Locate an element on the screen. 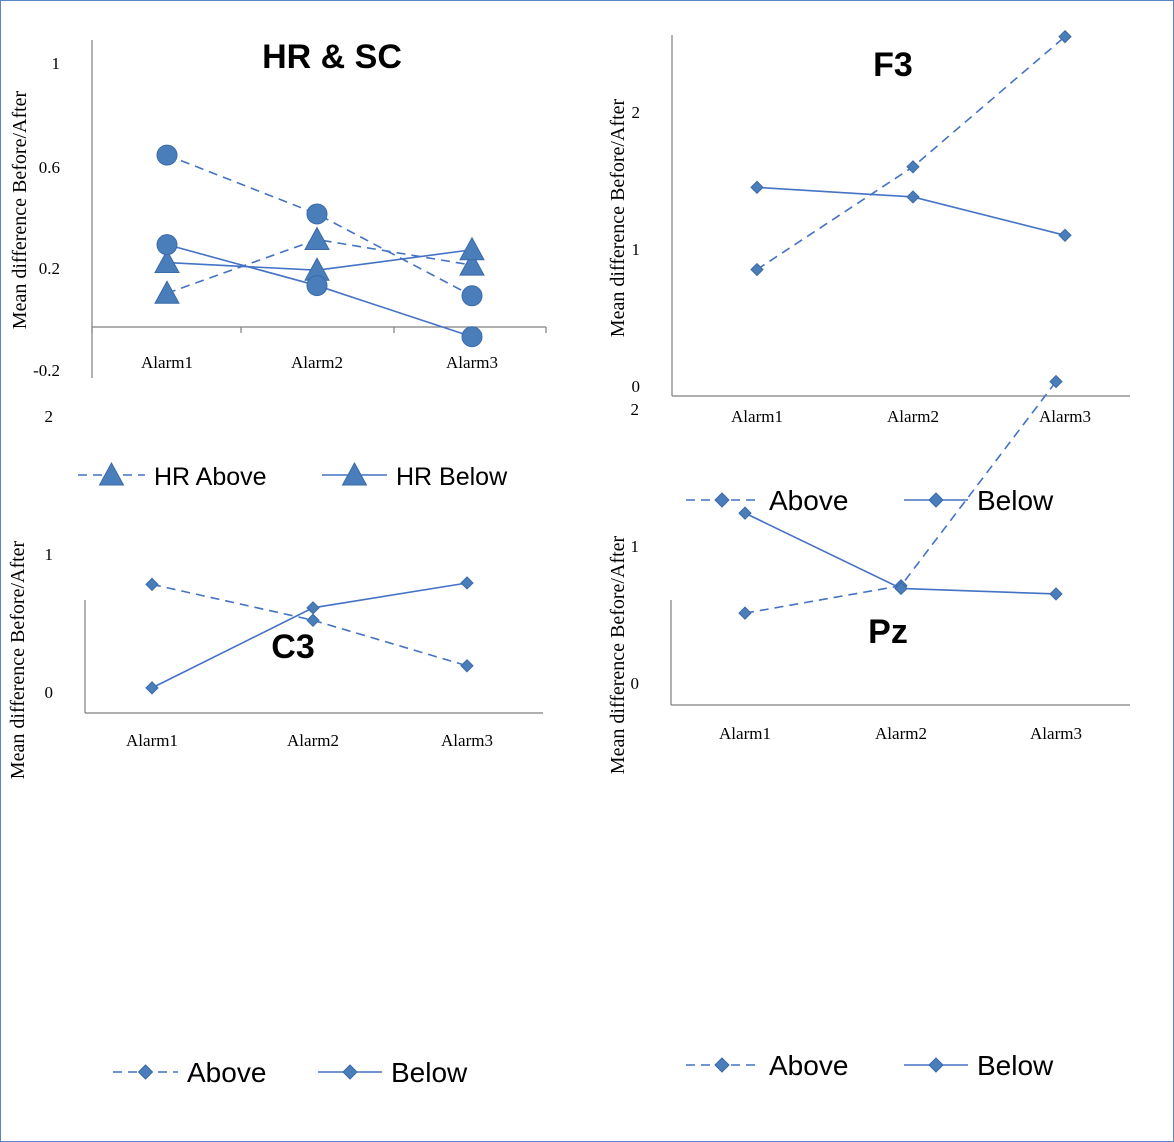 This screenshot has height=1142, width=1174. chart-title: F3 is located at coordinates (893, 65).